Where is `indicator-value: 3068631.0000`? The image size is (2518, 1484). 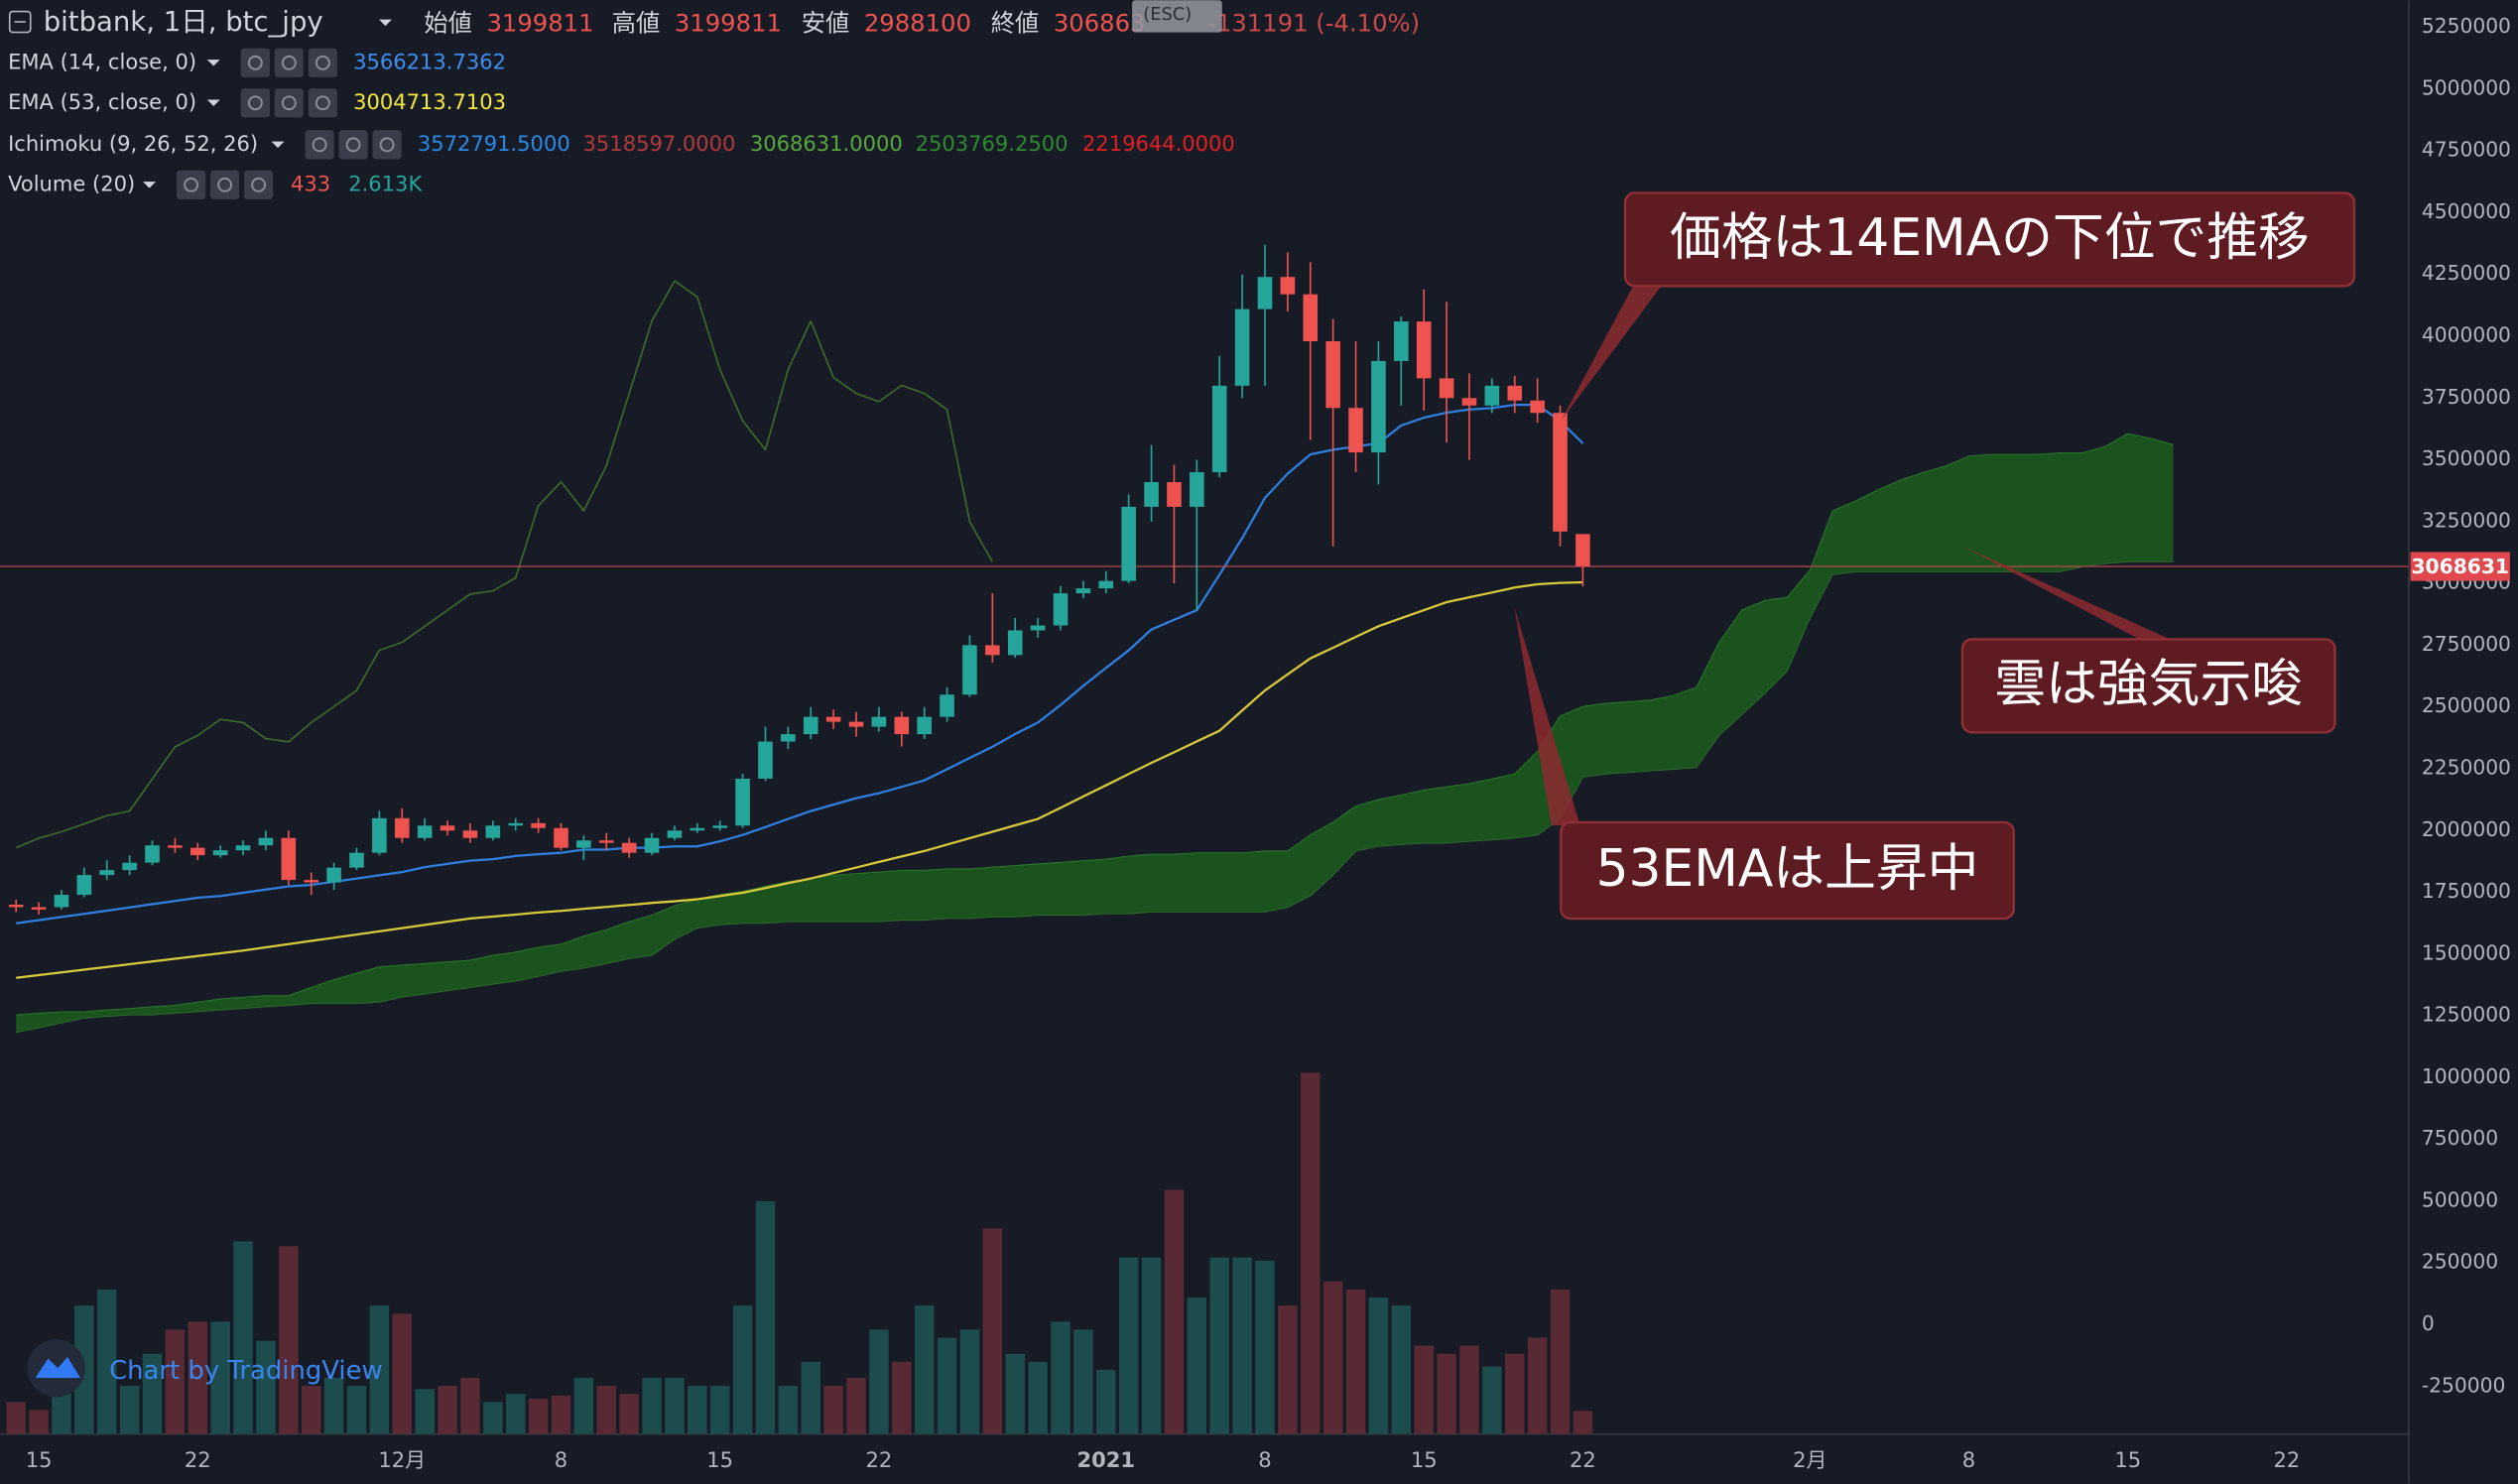 indicator-value: 3068631.0000 is located at coordinates (827, 143).